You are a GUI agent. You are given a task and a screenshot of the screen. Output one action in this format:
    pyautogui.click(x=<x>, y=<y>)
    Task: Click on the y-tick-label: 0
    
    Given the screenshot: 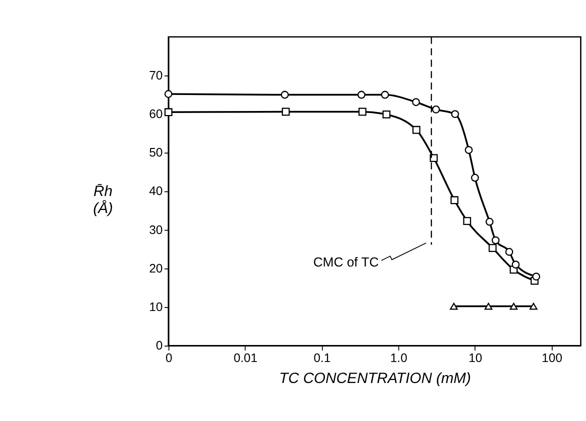 What is the action you would take?
    pyautogui.click(x=159, y=345)
    